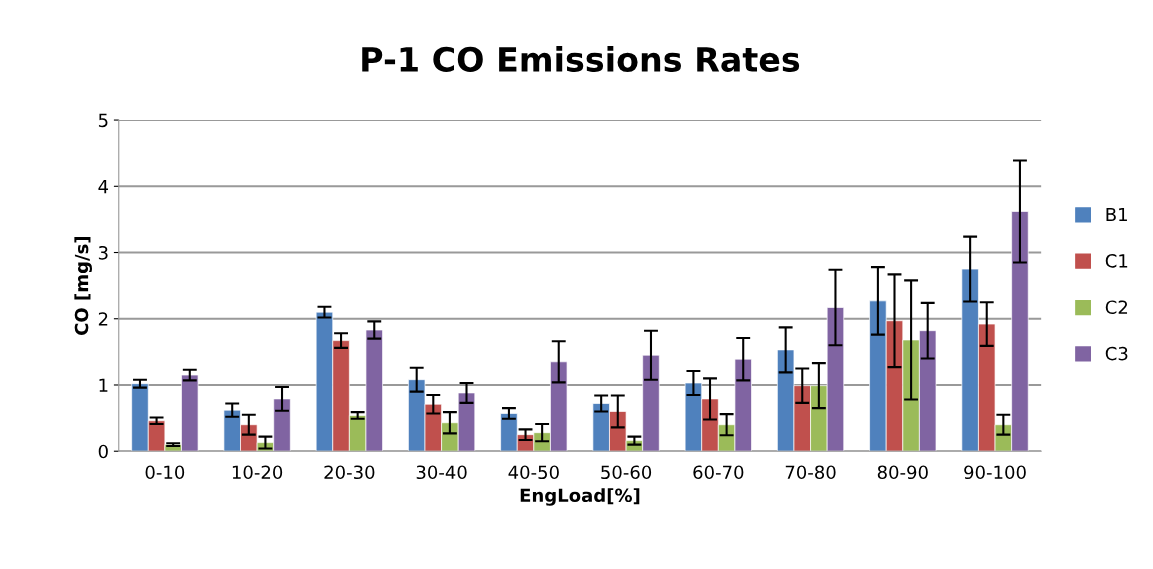 The image size is (1153, 569). Describe the element at coordinates (718, 472) in the screenshot. I see `x-tick-label: 60-70` at that location.